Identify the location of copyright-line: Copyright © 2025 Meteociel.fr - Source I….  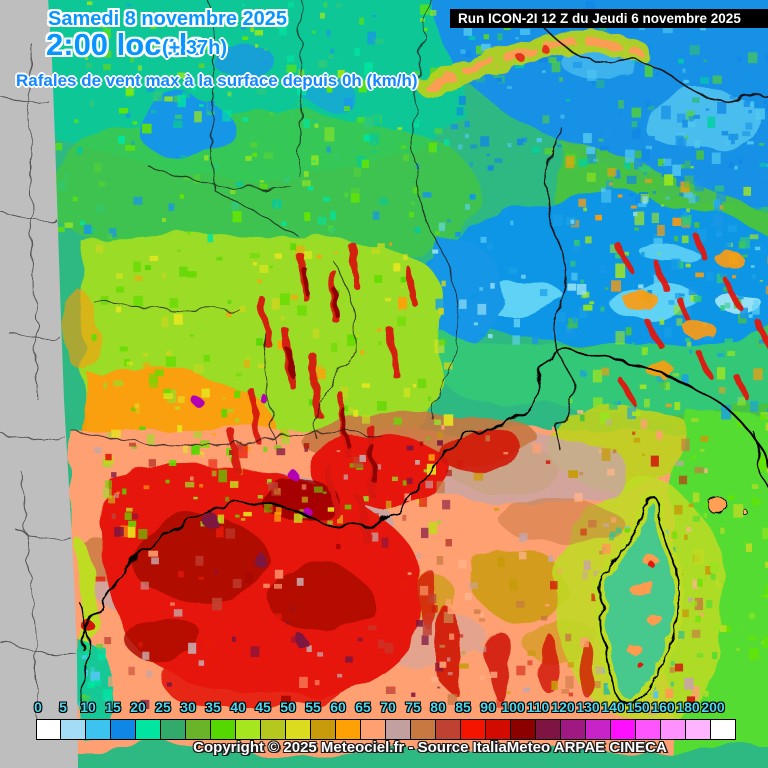
(430, 747).